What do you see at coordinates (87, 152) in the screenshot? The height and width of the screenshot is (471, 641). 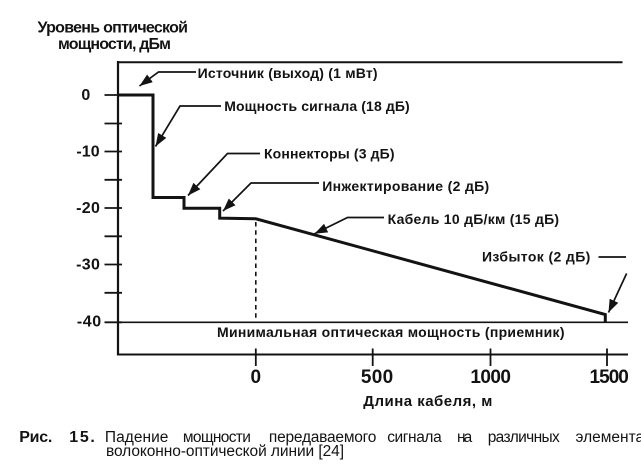 I see `svg-text: -10` at bounding box center [87, 152].